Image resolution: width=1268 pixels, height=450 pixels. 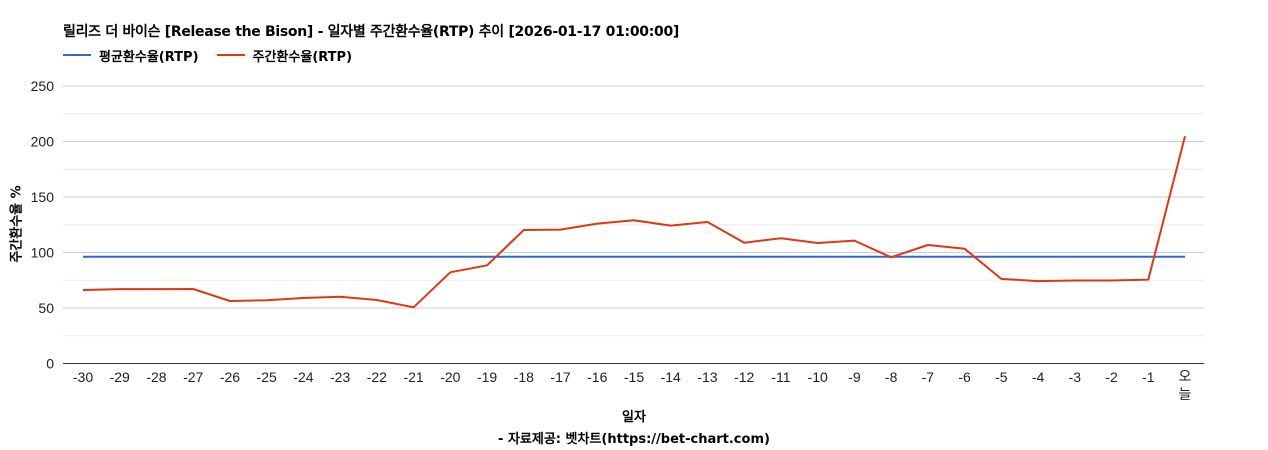 I want to click on x-tick-label: -19, so click(x=487, y=377).